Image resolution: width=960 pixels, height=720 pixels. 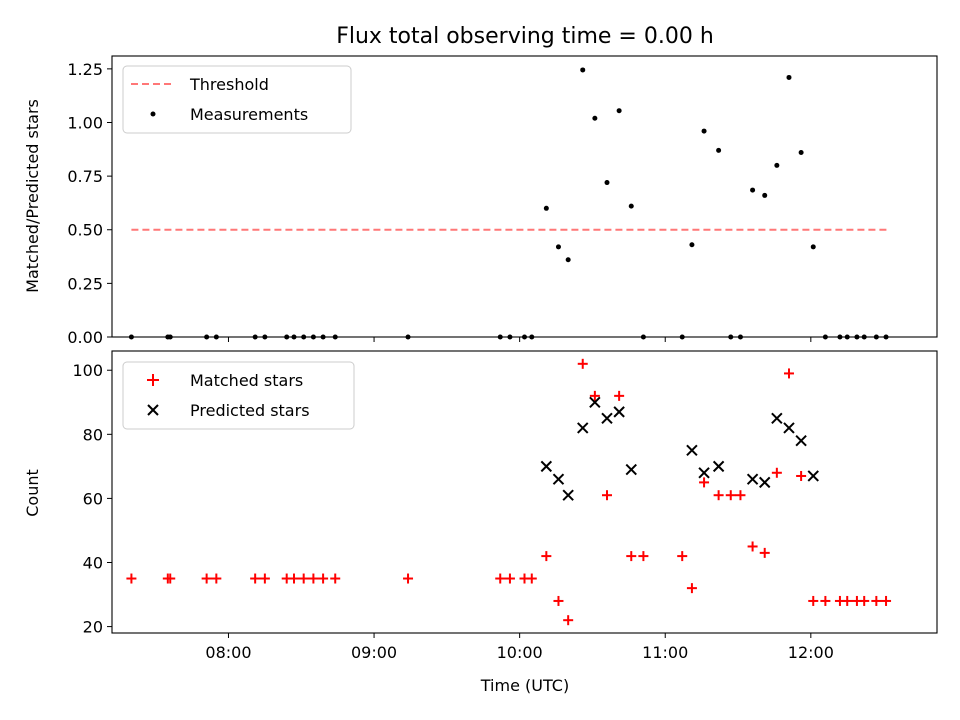 What do you see at coordinates (85, 283) in the screenshot?
I see `y-tick-label: 0.25` at bounding box center [85, 283].